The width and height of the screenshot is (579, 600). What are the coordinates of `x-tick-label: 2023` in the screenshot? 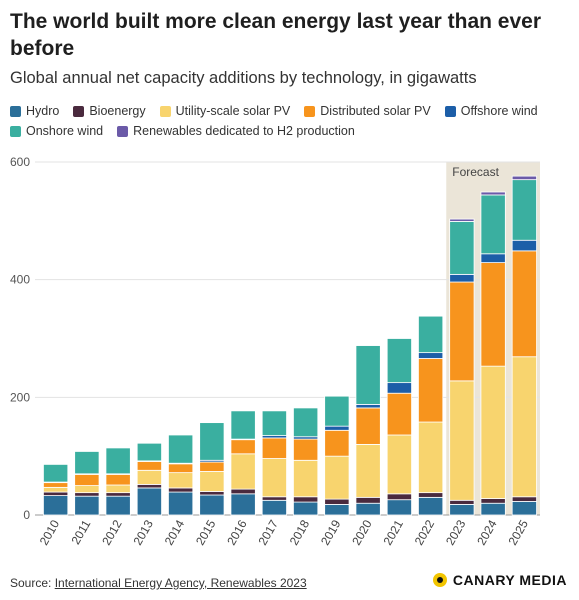 It's located at (456, 532).